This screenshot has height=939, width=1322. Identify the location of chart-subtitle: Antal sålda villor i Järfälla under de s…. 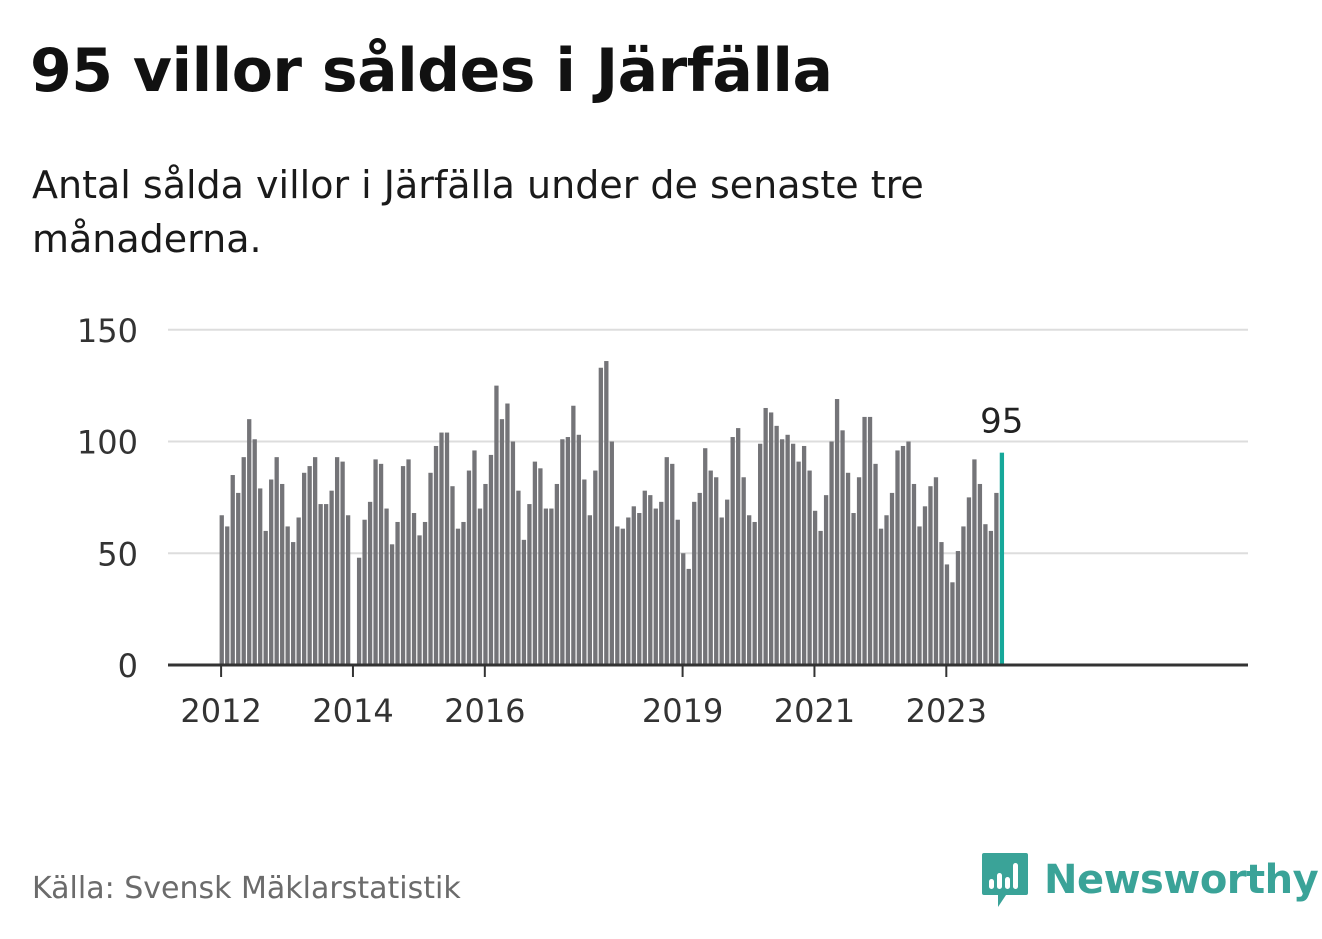
(478, 212).